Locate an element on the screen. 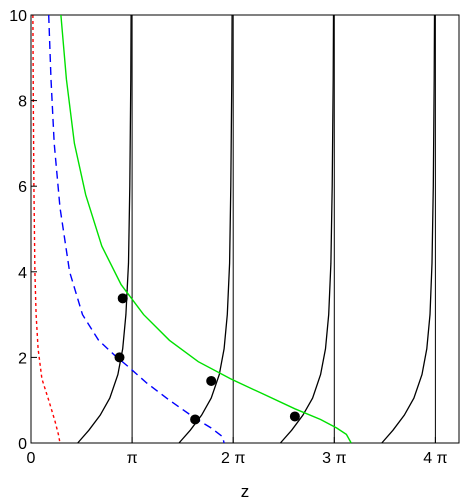 The height and width of the screenshot is (503, 463). x-tick-label-5: 4 π is located at coordinates (435, 458).